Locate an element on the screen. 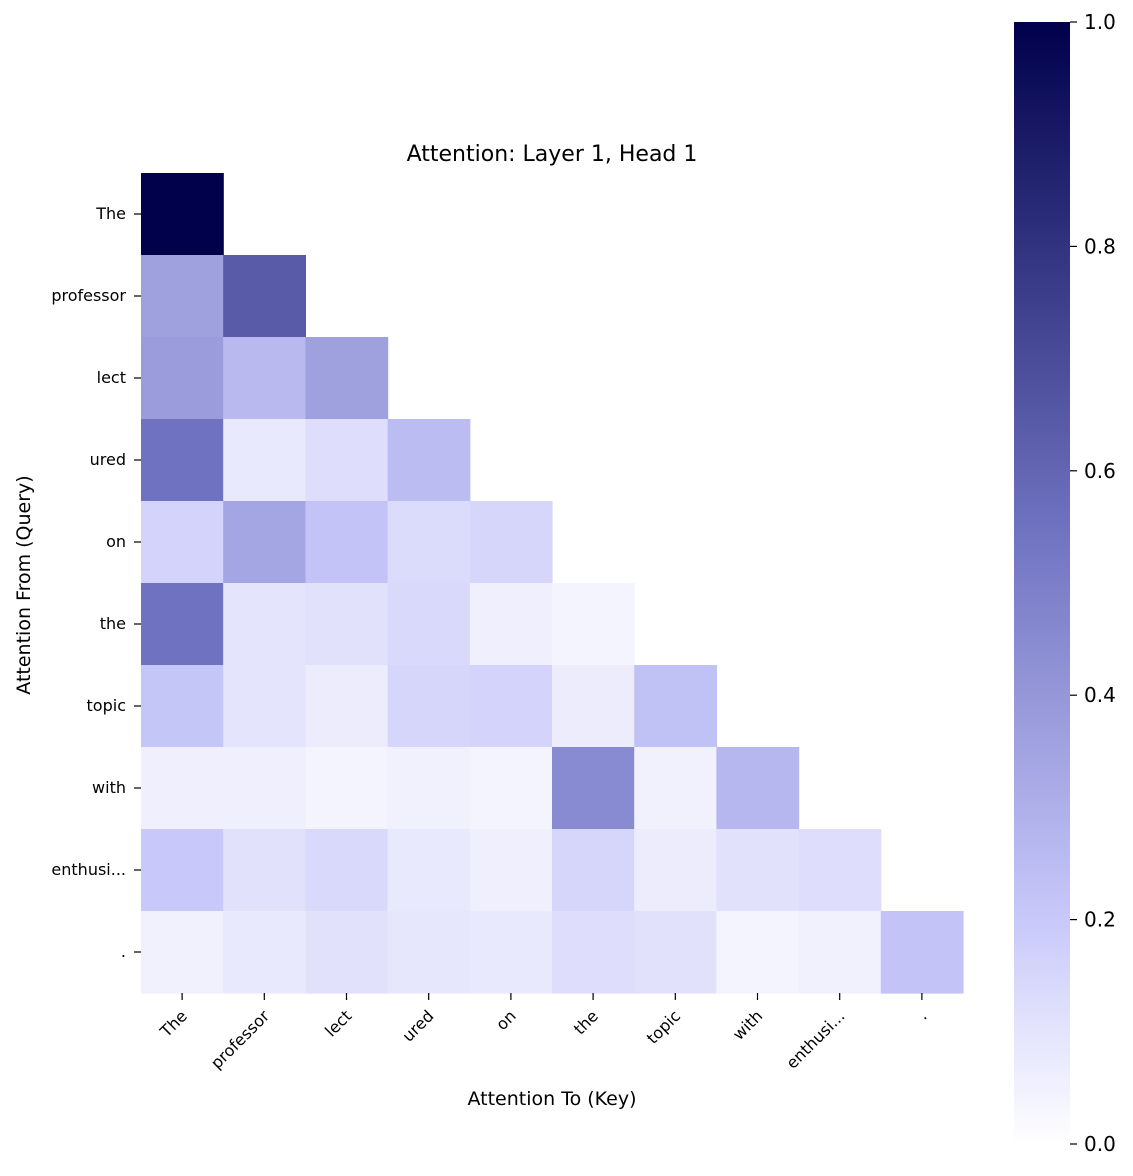 Image resolution: width=1133 pixels, height=1176 pixels. y-tick-label: with is located at coordinates (109, 787).